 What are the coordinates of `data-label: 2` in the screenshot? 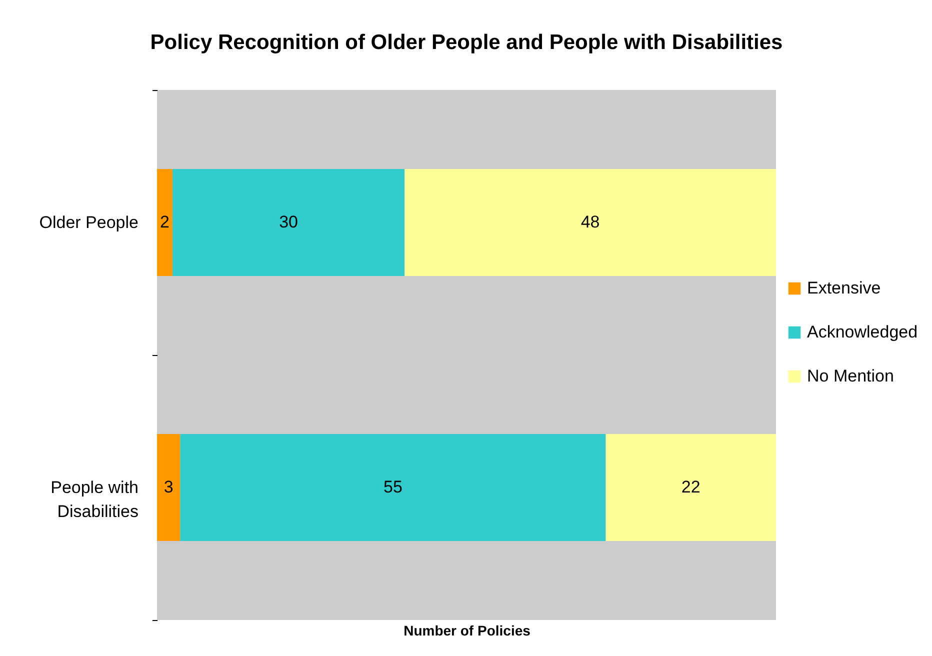 It's located at (165, 222).